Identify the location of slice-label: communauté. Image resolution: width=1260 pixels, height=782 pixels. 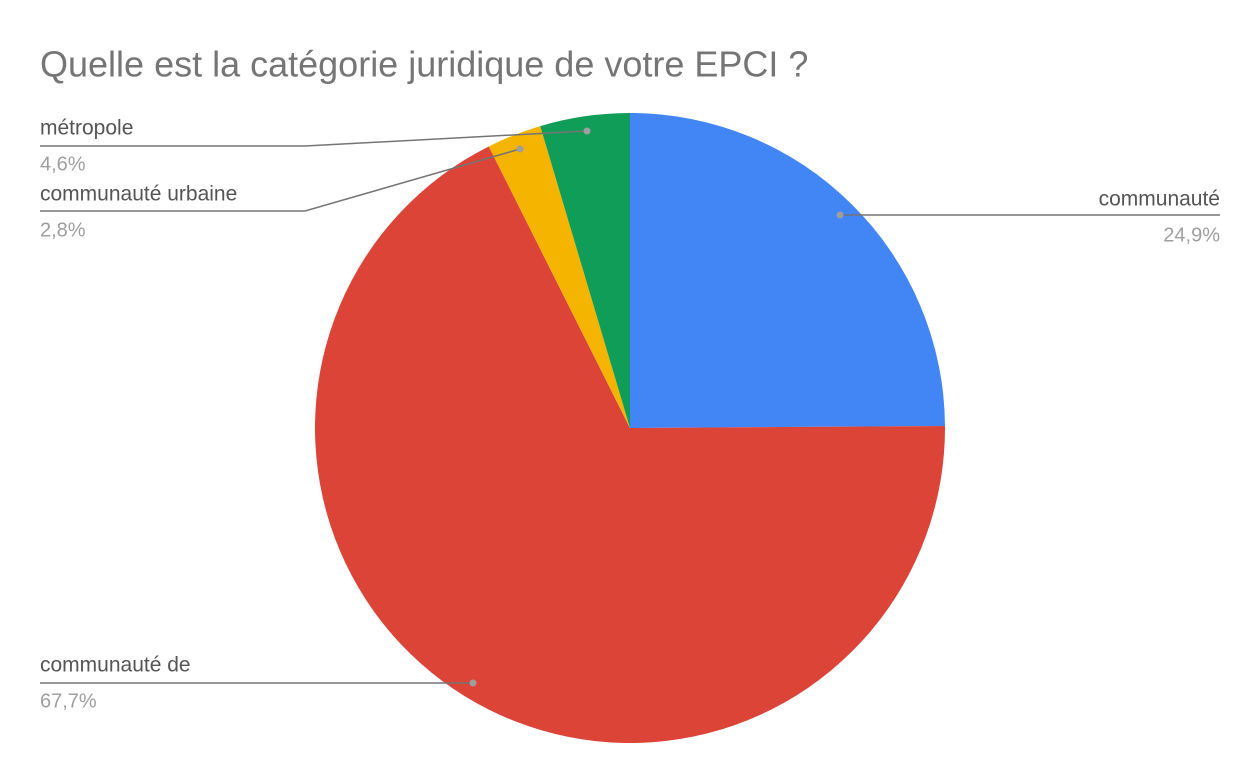
(1159, 199).